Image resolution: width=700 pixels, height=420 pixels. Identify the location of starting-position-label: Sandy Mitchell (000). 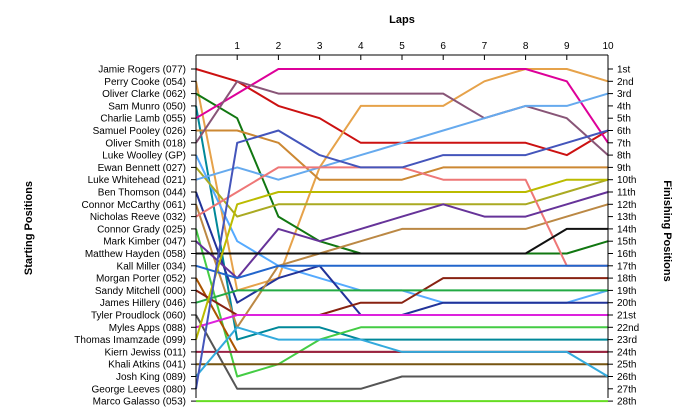
(140, 291).